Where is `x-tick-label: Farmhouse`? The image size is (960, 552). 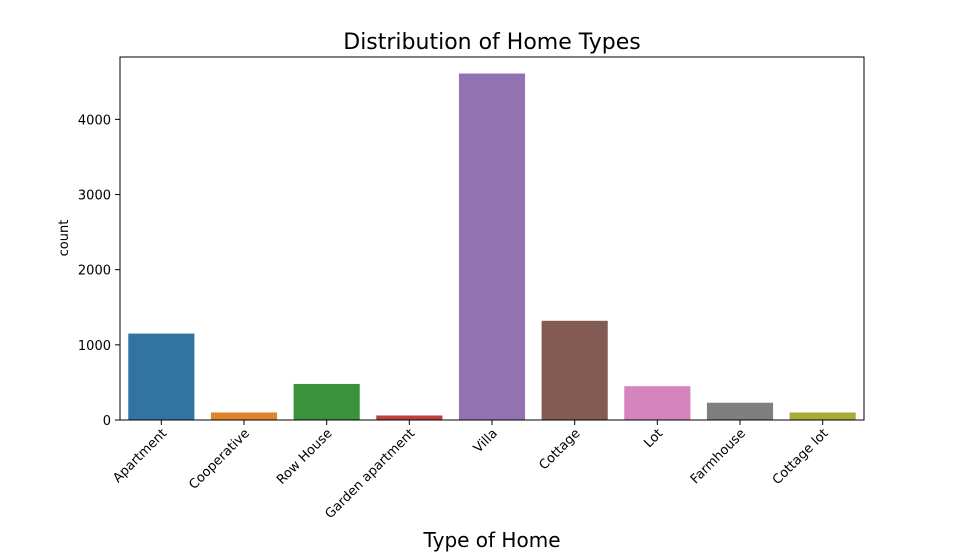
x-tick-label: Farmhouse is located at coordinates (718, 456).